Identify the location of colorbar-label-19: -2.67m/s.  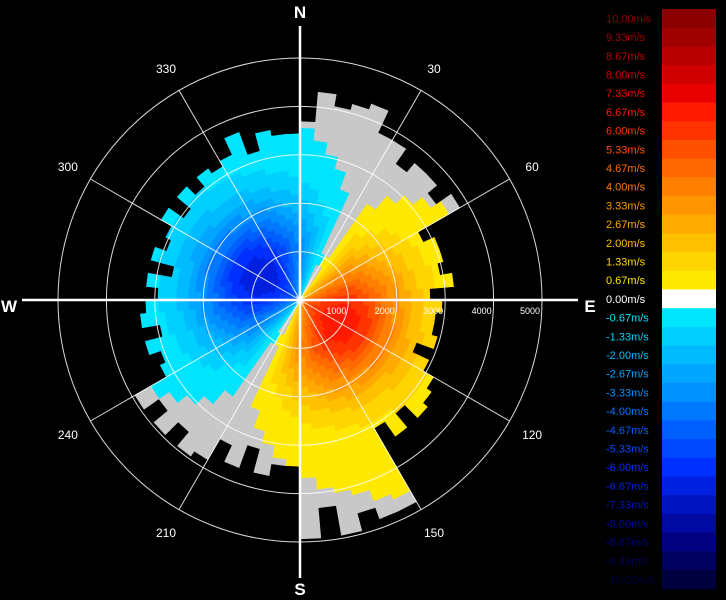
(627, 375).